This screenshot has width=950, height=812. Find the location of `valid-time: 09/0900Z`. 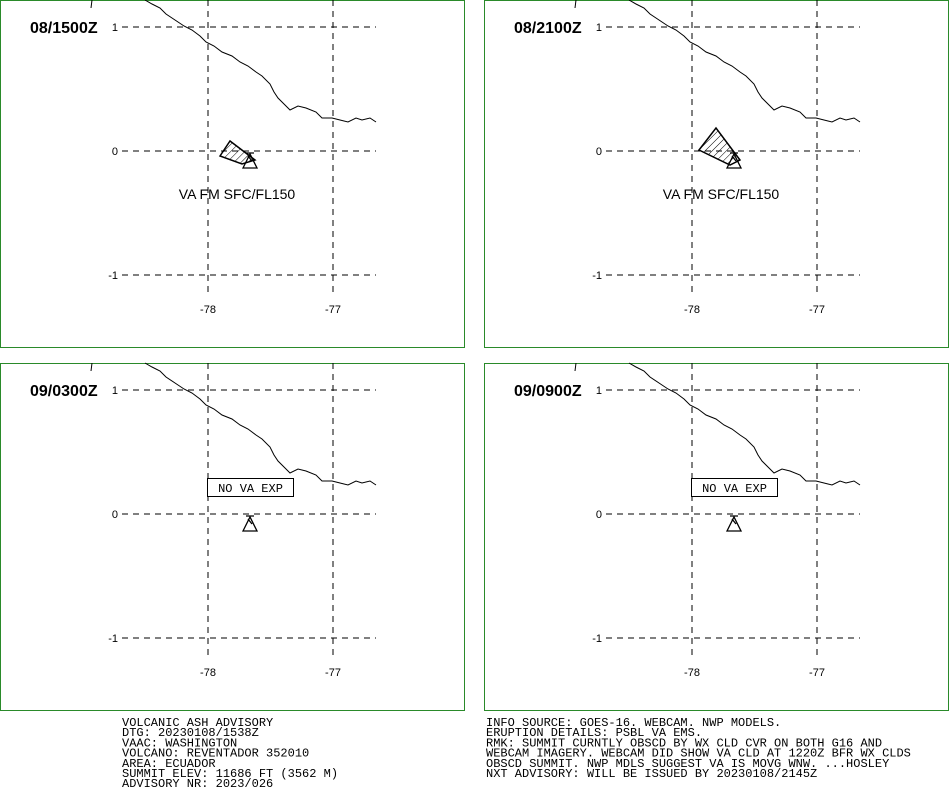

valid-time: 09/0900Z is located at coordinates (548, 391).